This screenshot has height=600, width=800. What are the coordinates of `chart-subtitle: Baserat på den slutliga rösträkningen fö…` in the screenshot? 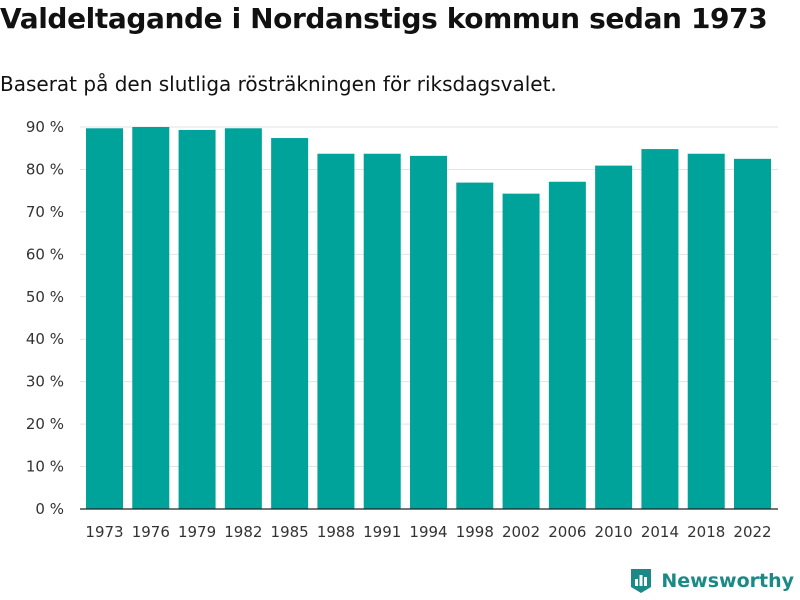 It's located at (278, 84).